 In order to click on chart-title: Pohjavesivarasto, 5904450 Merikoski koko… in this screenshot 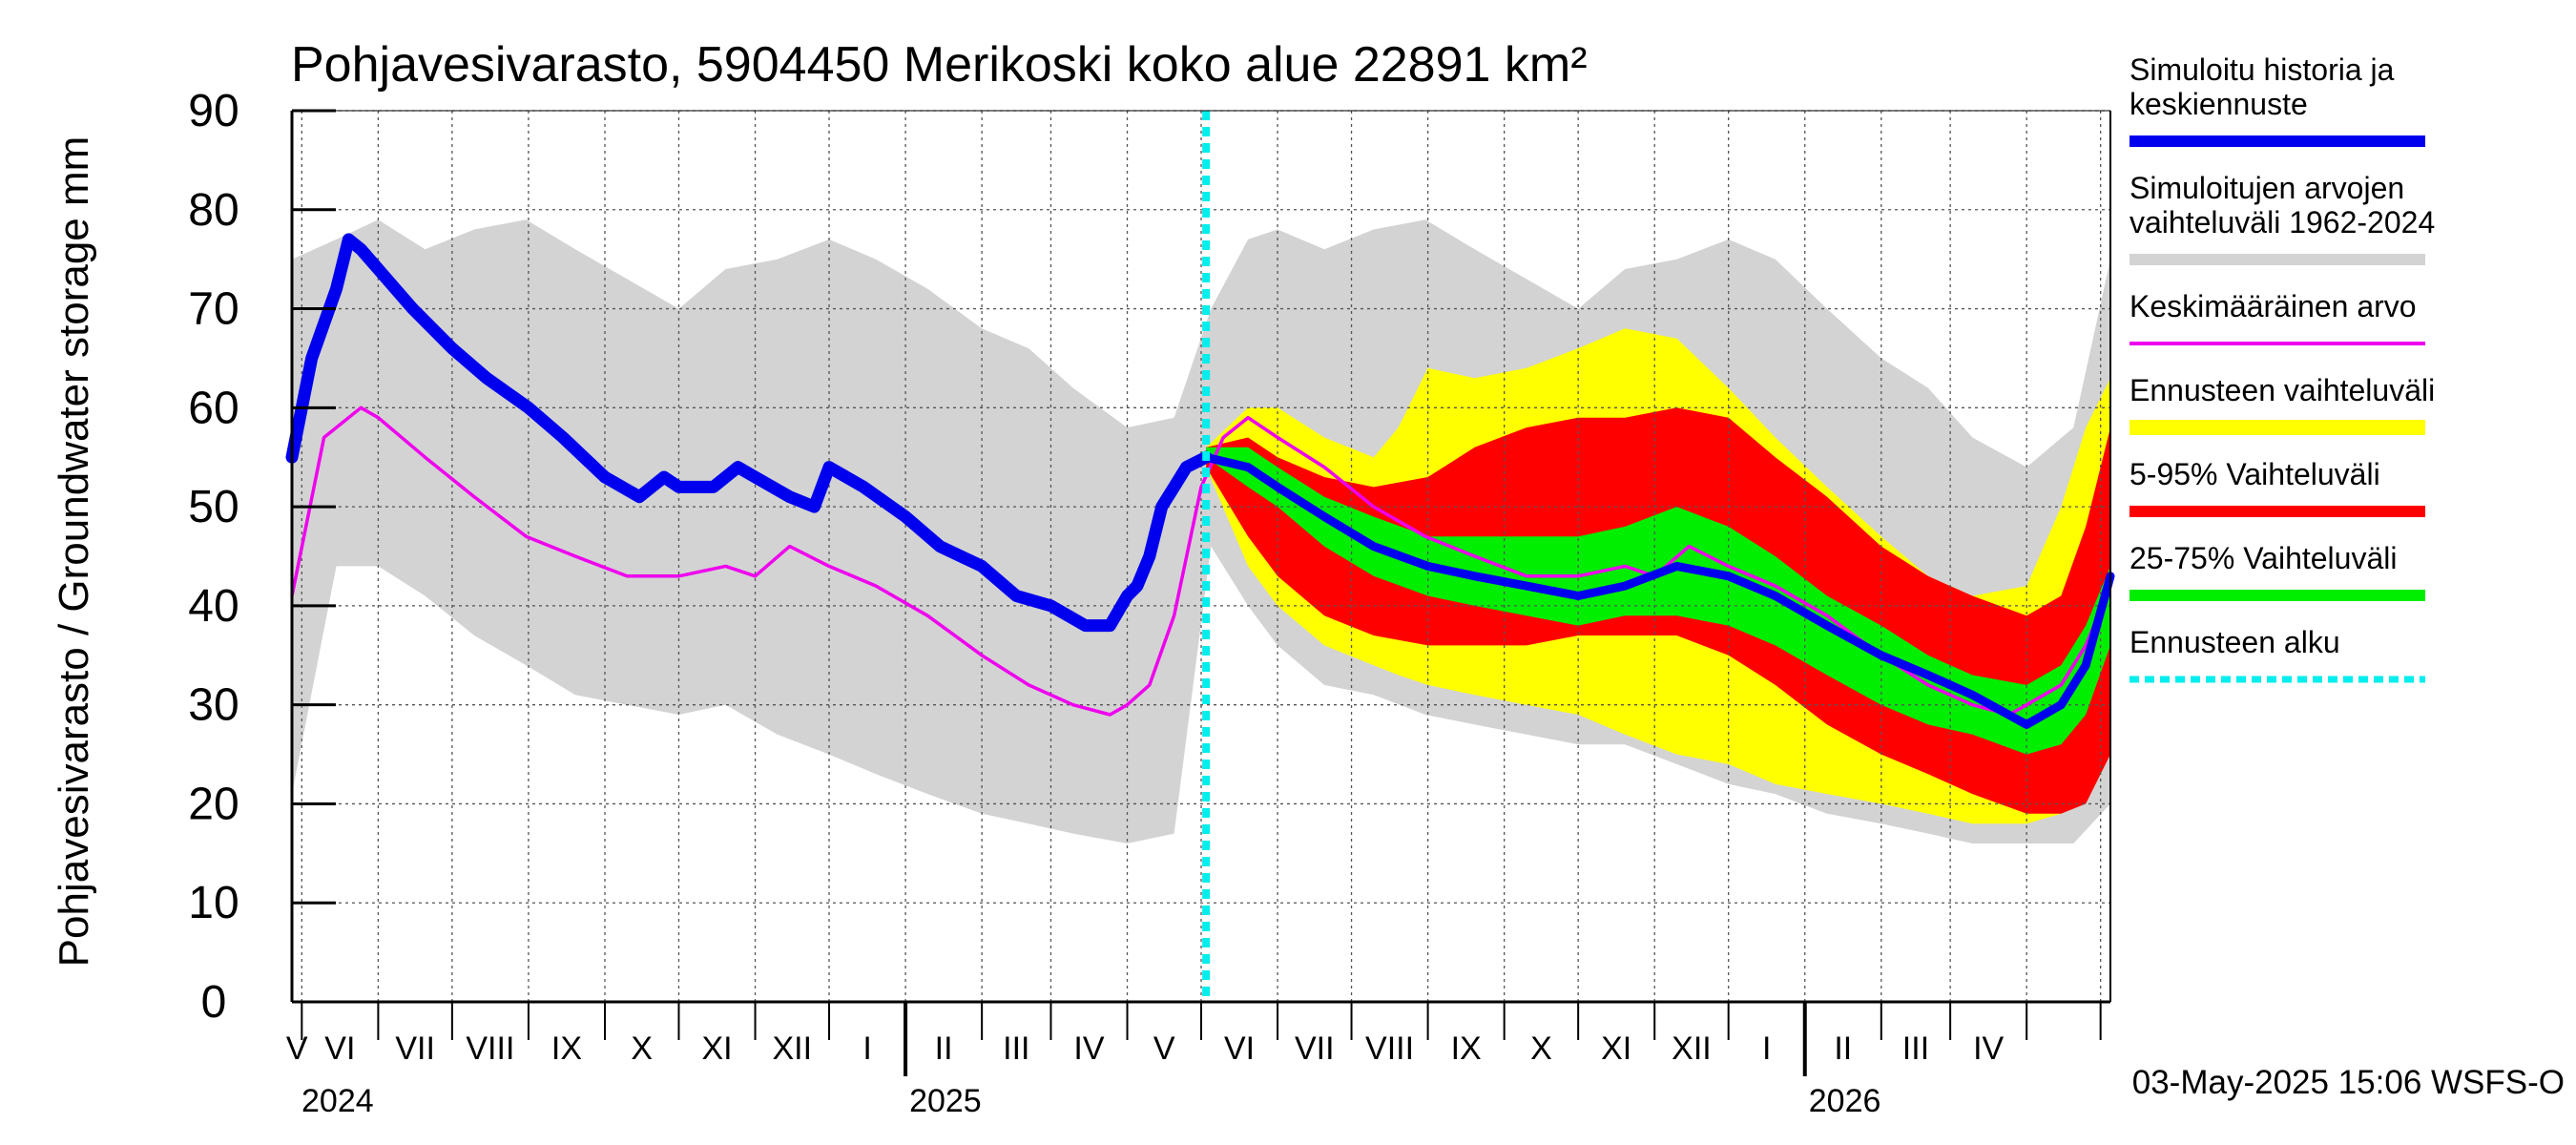, I will do `click(939, 65)`.